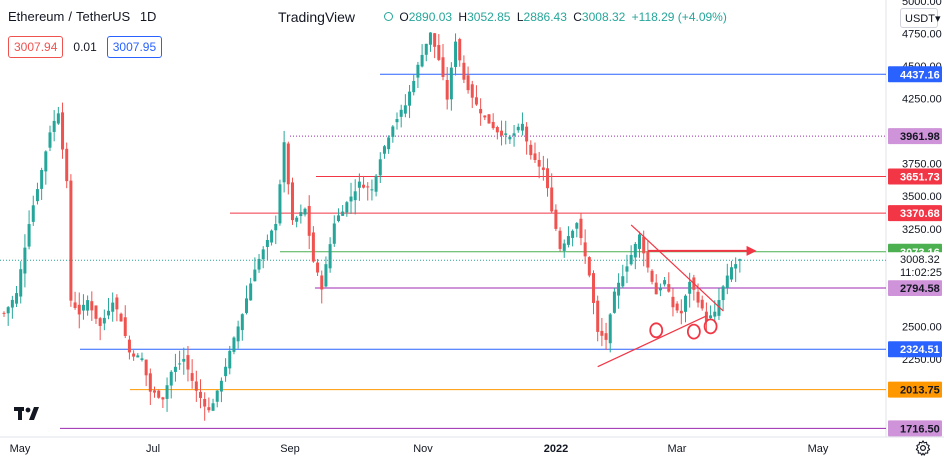 The width and height of the screenshot is (944, 464). I want to click on y-tick-label: 3250.00, so click(922, 230).